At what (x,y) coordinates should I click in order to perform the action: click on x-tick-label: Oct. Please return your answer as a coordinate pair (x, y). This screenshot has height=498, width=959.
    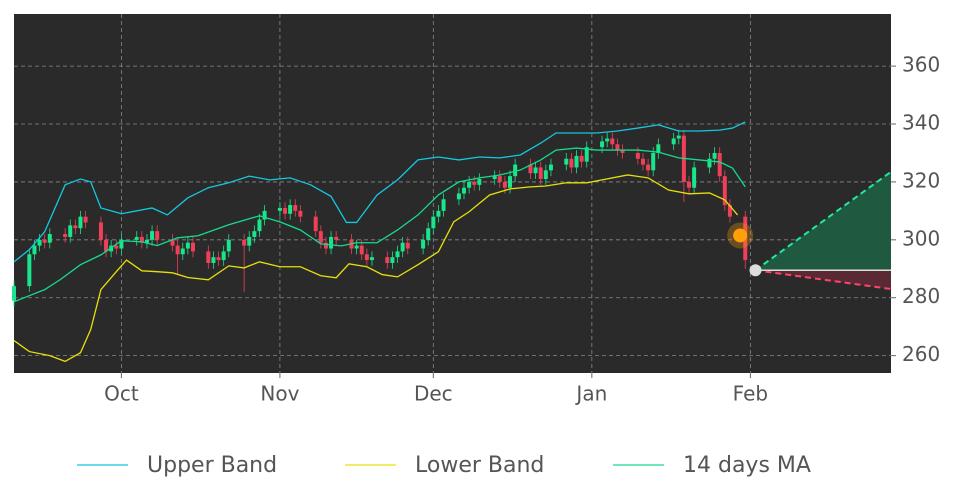
    Looking at the image, I should click on (121, 394).